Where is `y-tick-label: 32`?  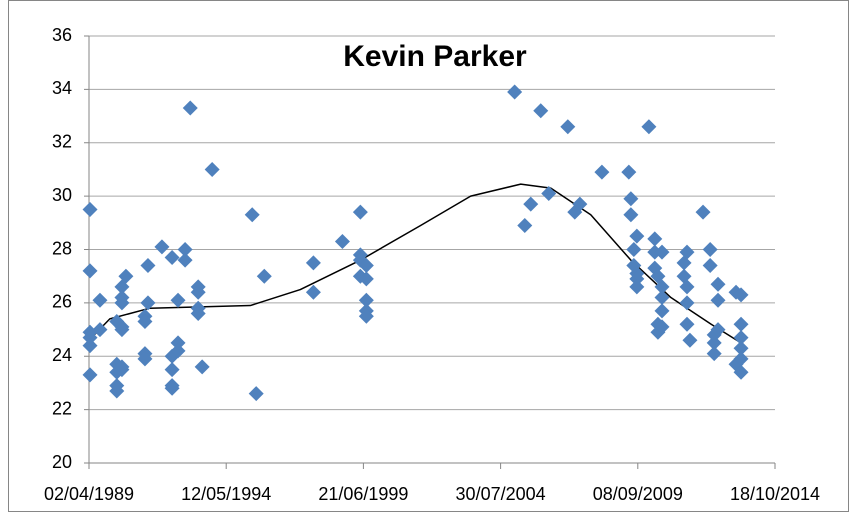
y-tick-label: 32 is located at coordinates (62, 142).